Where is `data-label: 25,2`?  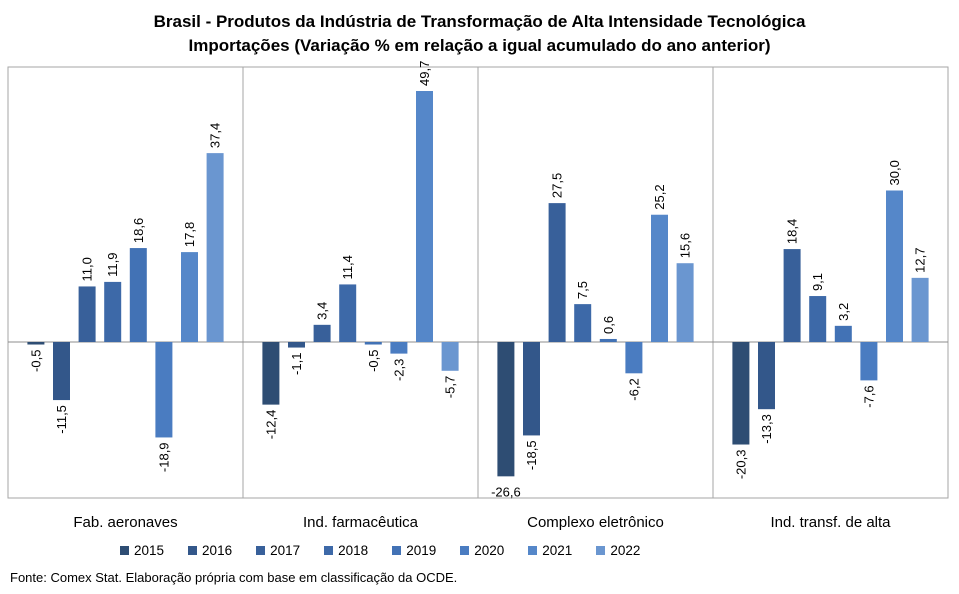 data-label: 25,2 is located at coordinates (659, 196).